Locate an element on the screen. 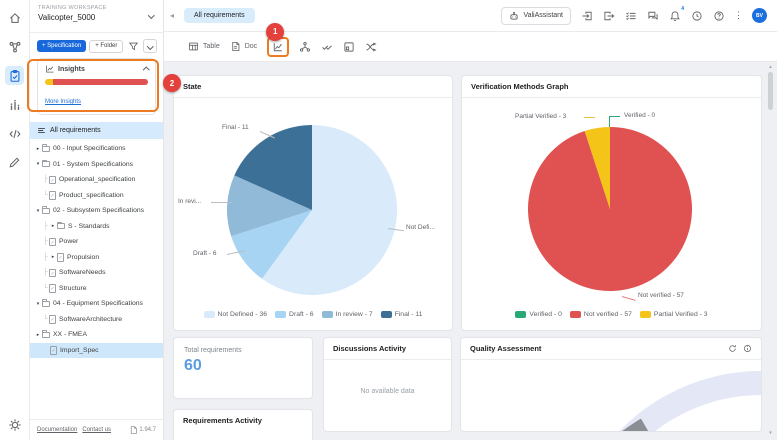  double-check-icon is located at coordinates (327, 47).